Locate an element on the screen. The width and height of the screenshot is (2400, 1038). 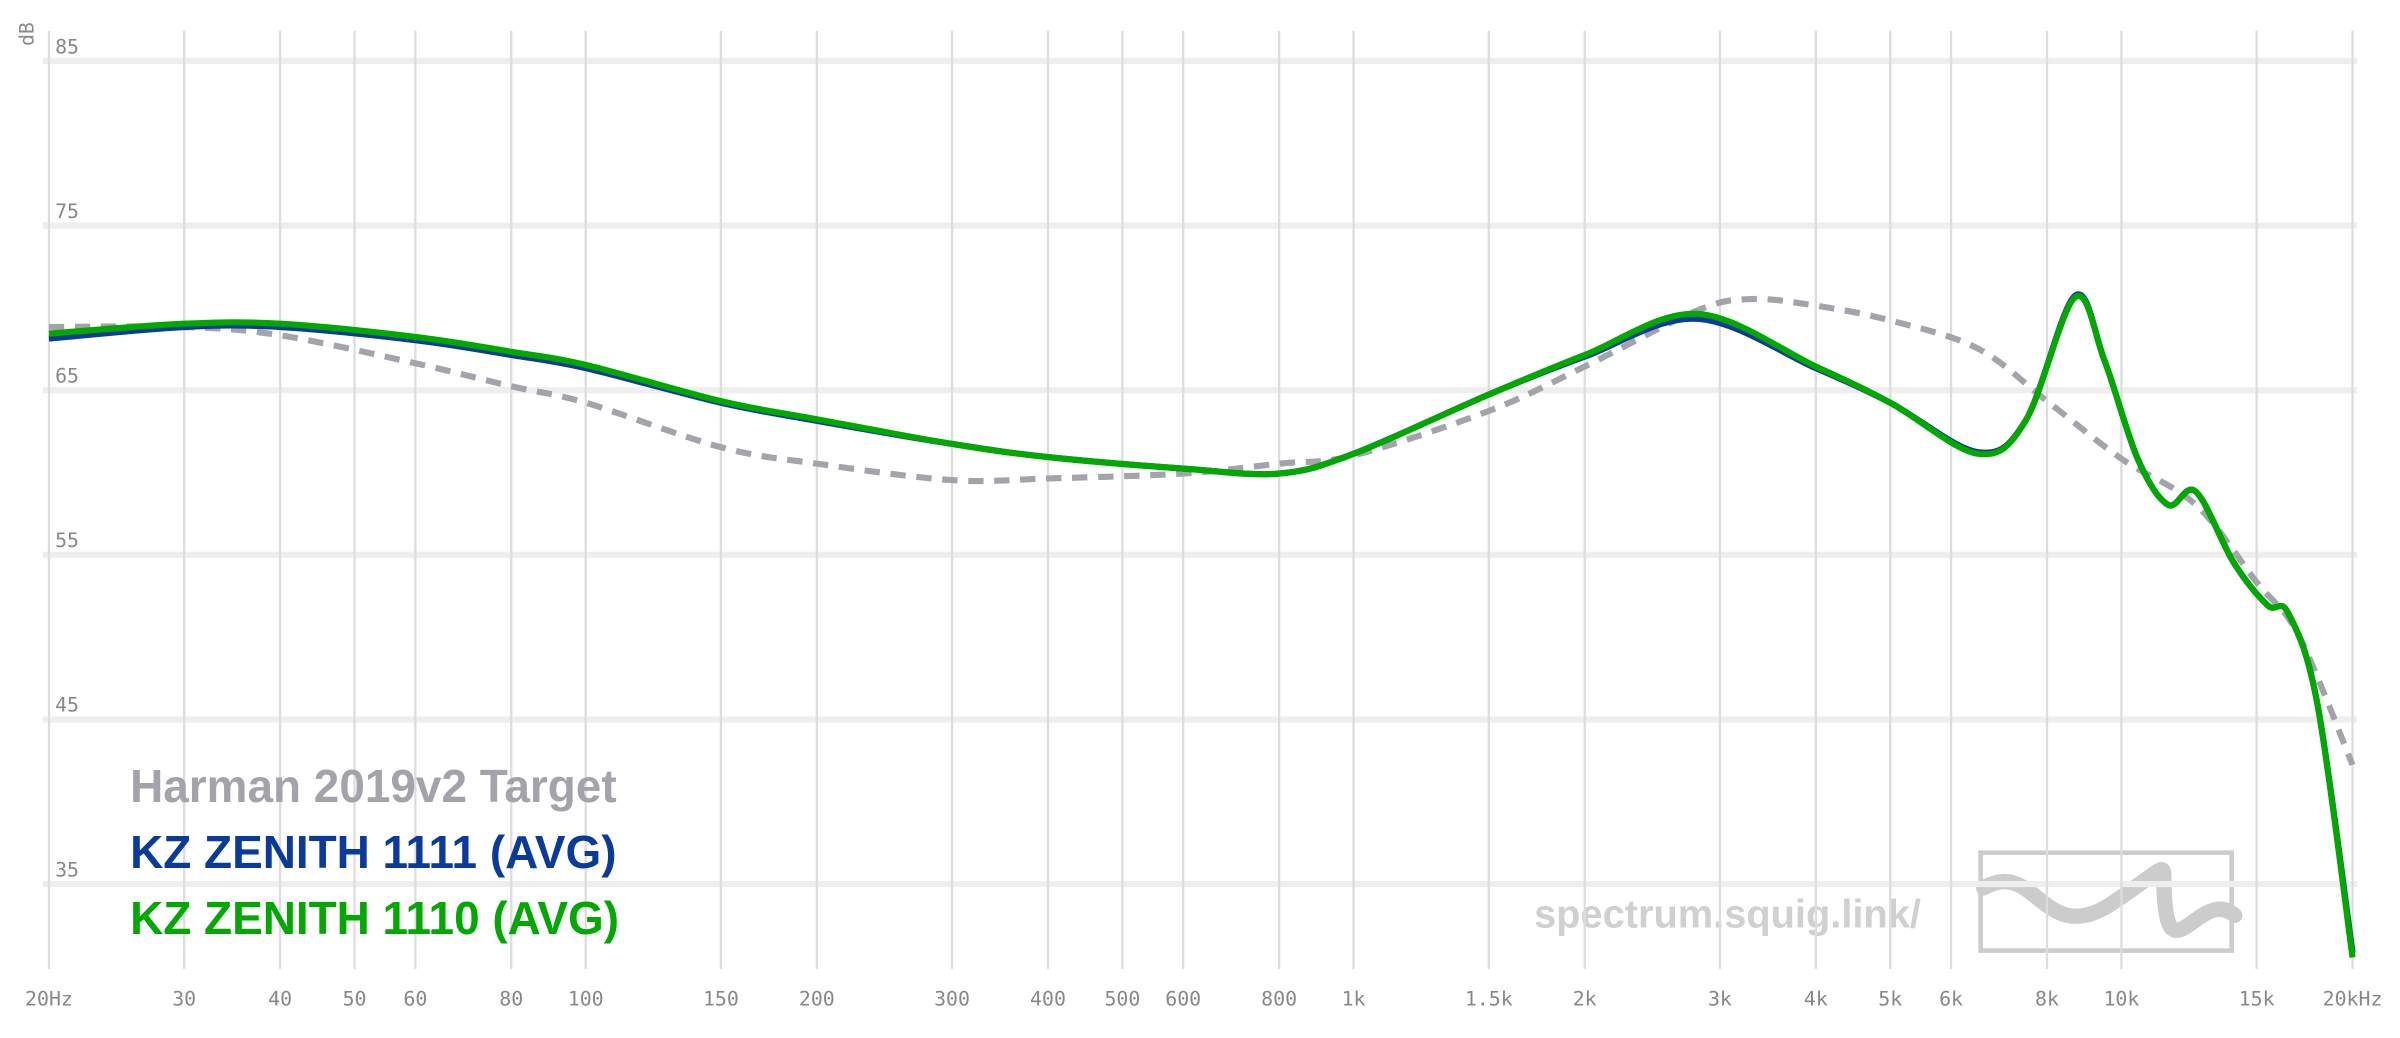
x-tick-label: 5k is located at coordinates (1890, 999).